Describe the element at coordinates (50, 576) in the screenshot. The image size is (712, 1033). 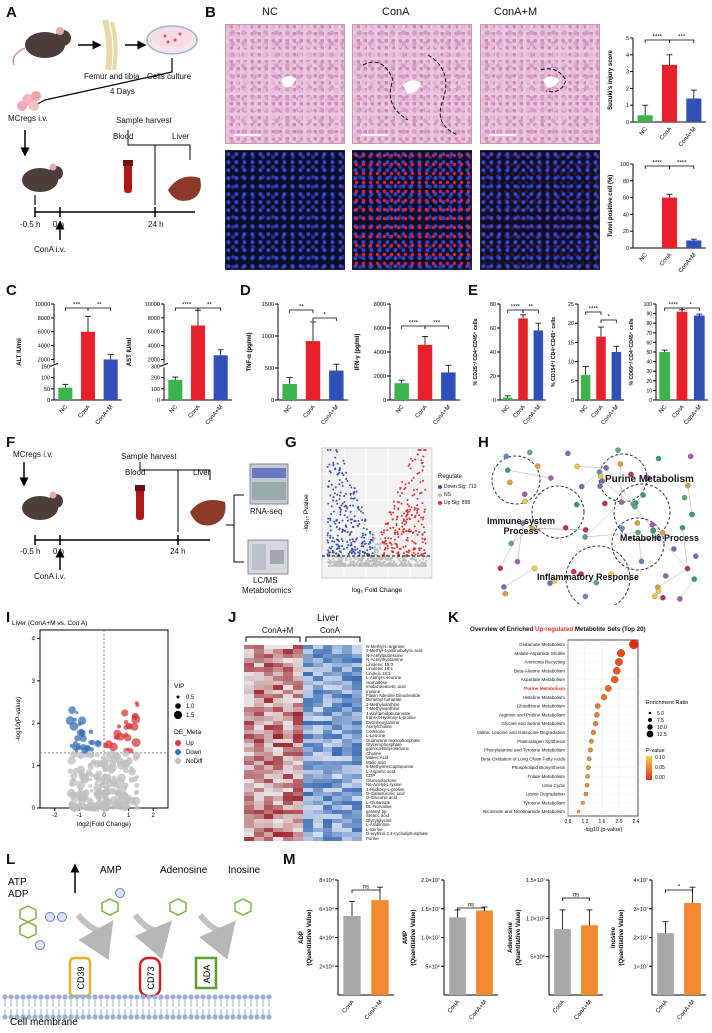
I see `f-cona-label: ConA i.v.` at that location.